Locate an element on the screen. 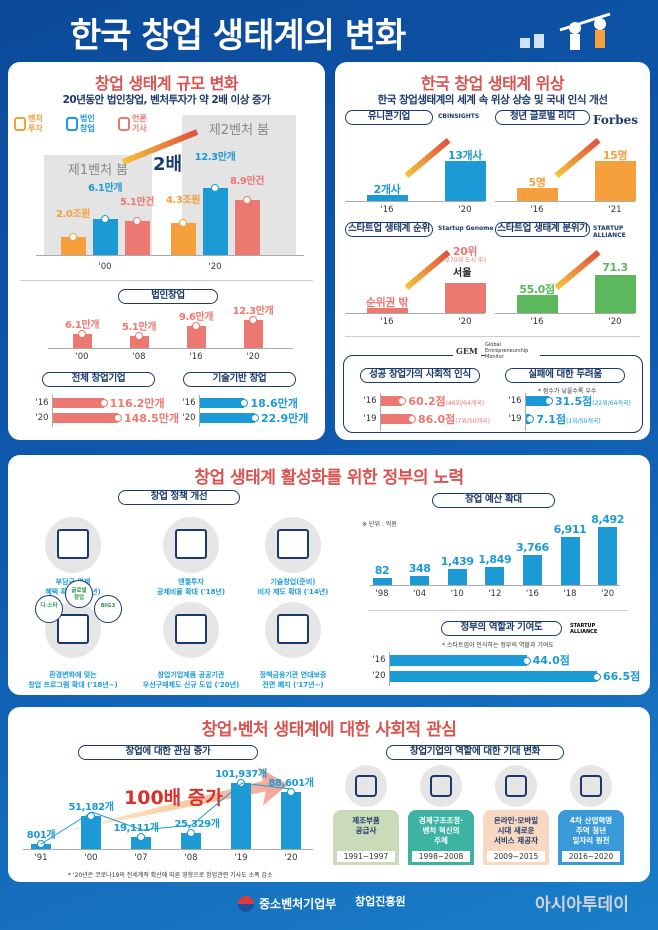 Image resolution: width=658 pixels, height=930 pixels. legend-icon-pen-icon is located at coordinates (124, 124).